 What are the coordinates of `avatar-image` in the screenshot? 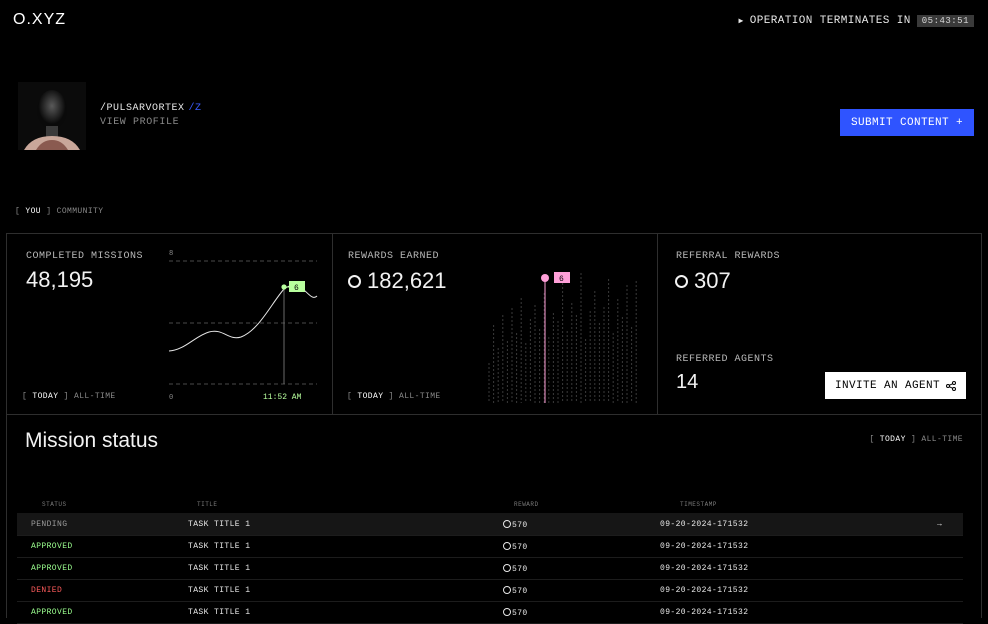 It's located at (52, 116).